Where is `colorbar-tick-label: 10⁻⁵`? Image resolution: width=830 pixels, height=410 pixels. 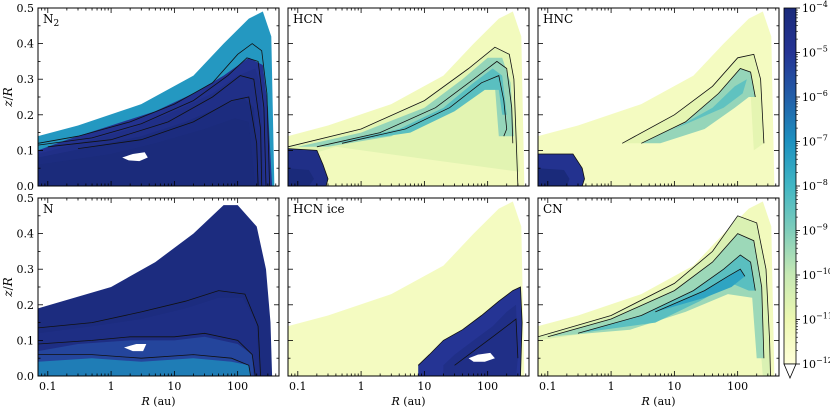 colorbar-tick-label: 10⁻⁵ is located at coordinates (815, 52).